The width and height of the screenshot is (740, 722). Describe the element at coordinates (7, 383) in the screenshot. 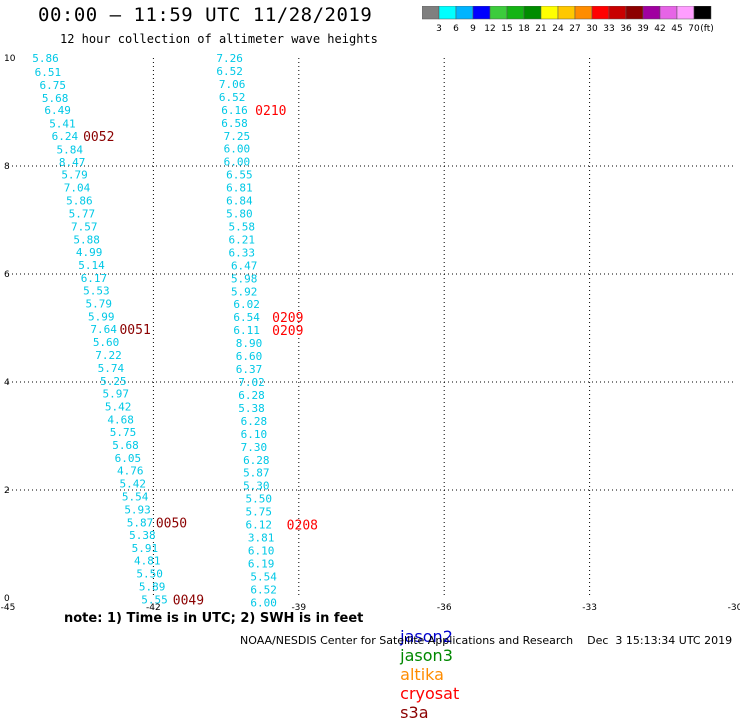

I see `y-tick-label: 4` at that location.